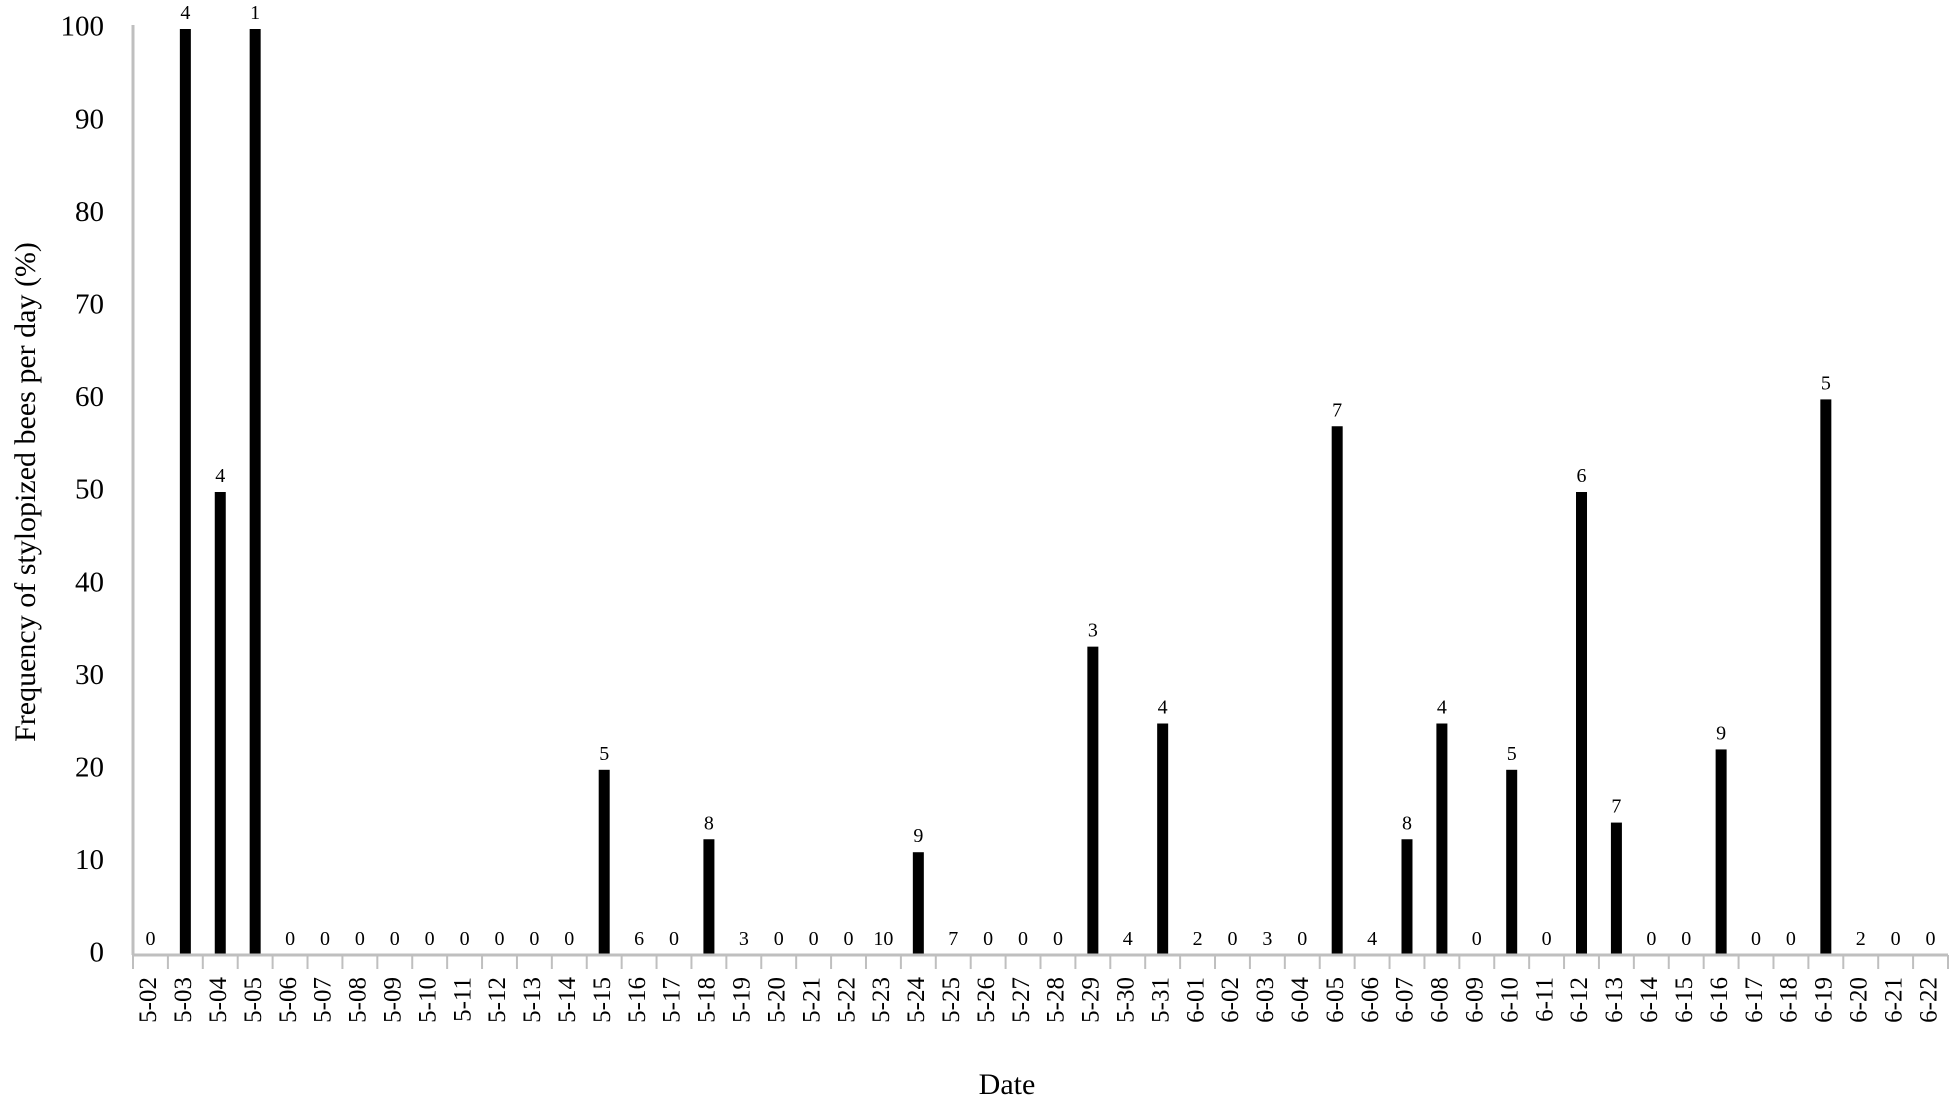 The width and height of the screenshot is (1950, 1099). I want to click on x-tick-label: 6-01, so click(1195, 1000).